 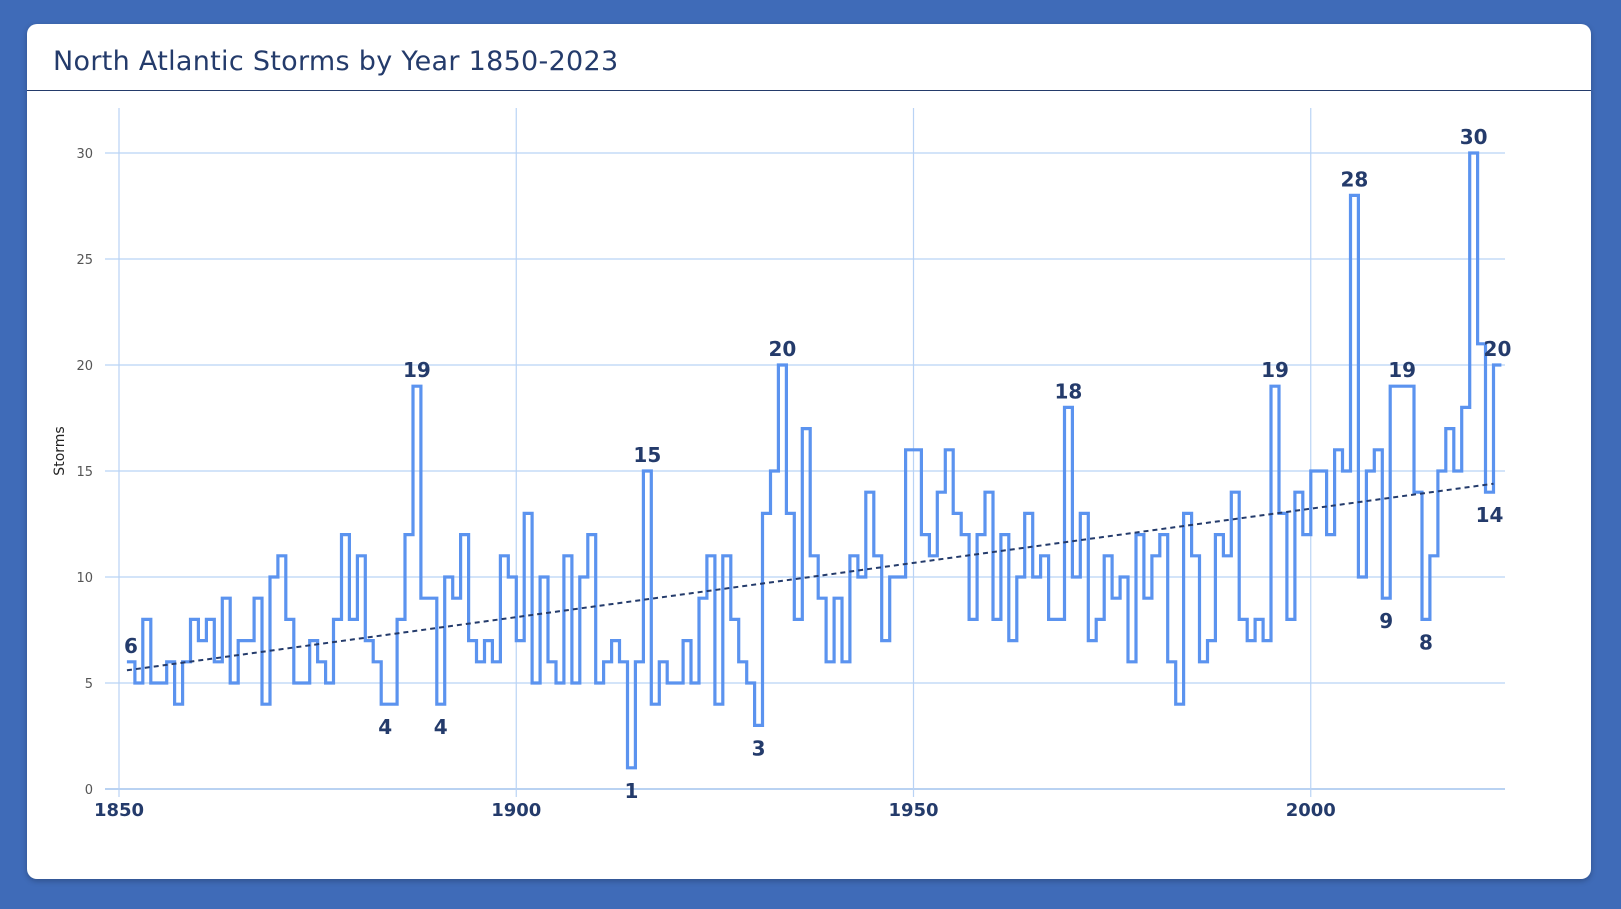 What do you see at coordinates (417, 370) in the screenshot?
I see `data-label-1887: 19` at bounding box center [417, 370].